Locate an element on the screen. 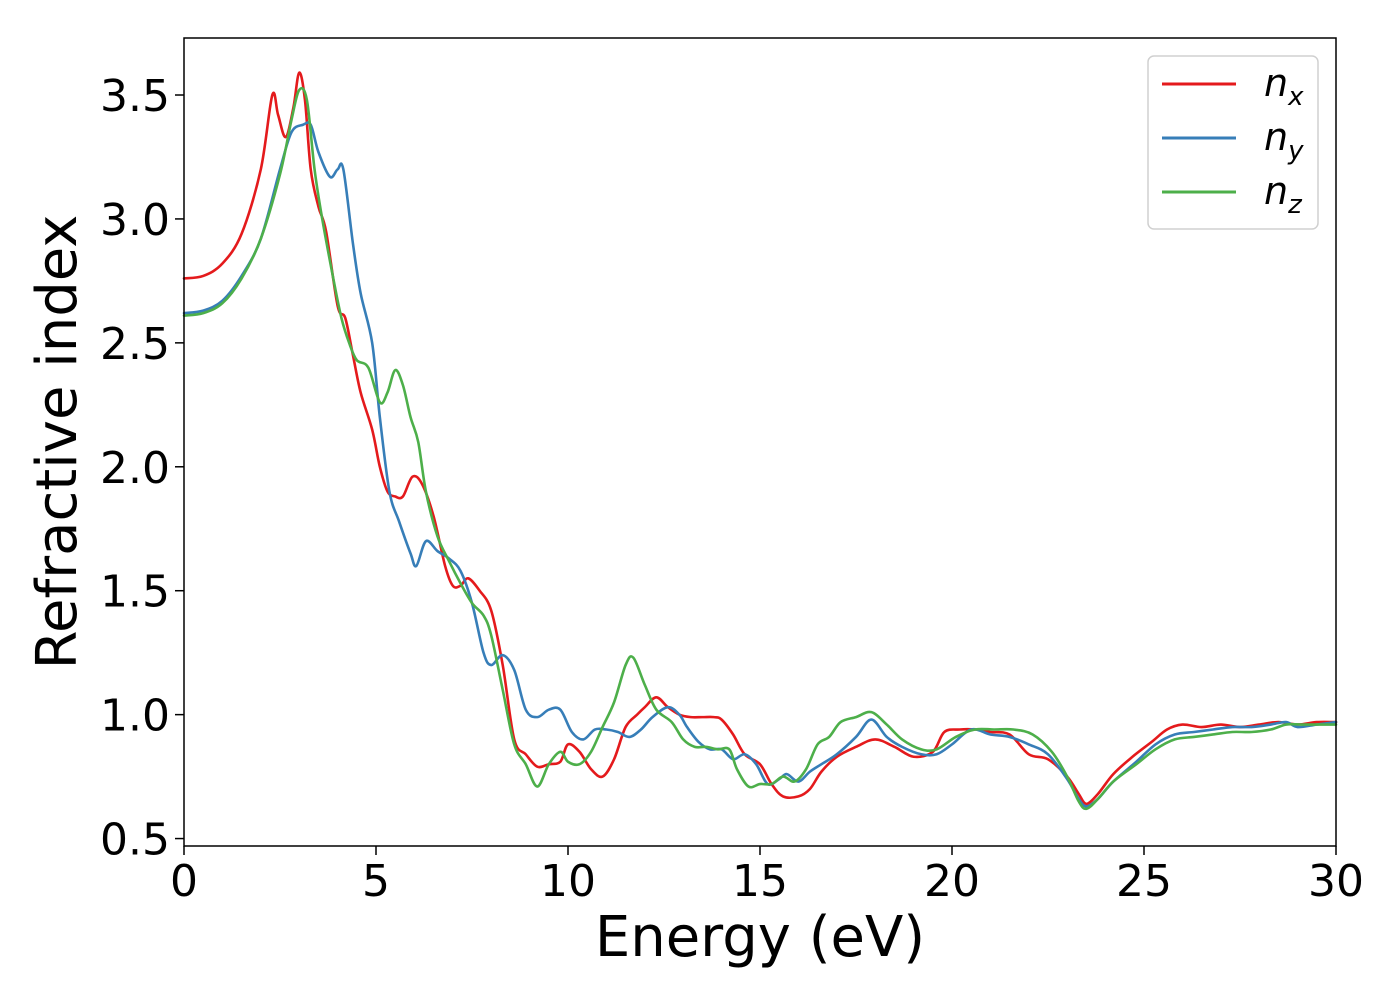  y-tick-label: 3.5 is located at coordinates (135, 96).